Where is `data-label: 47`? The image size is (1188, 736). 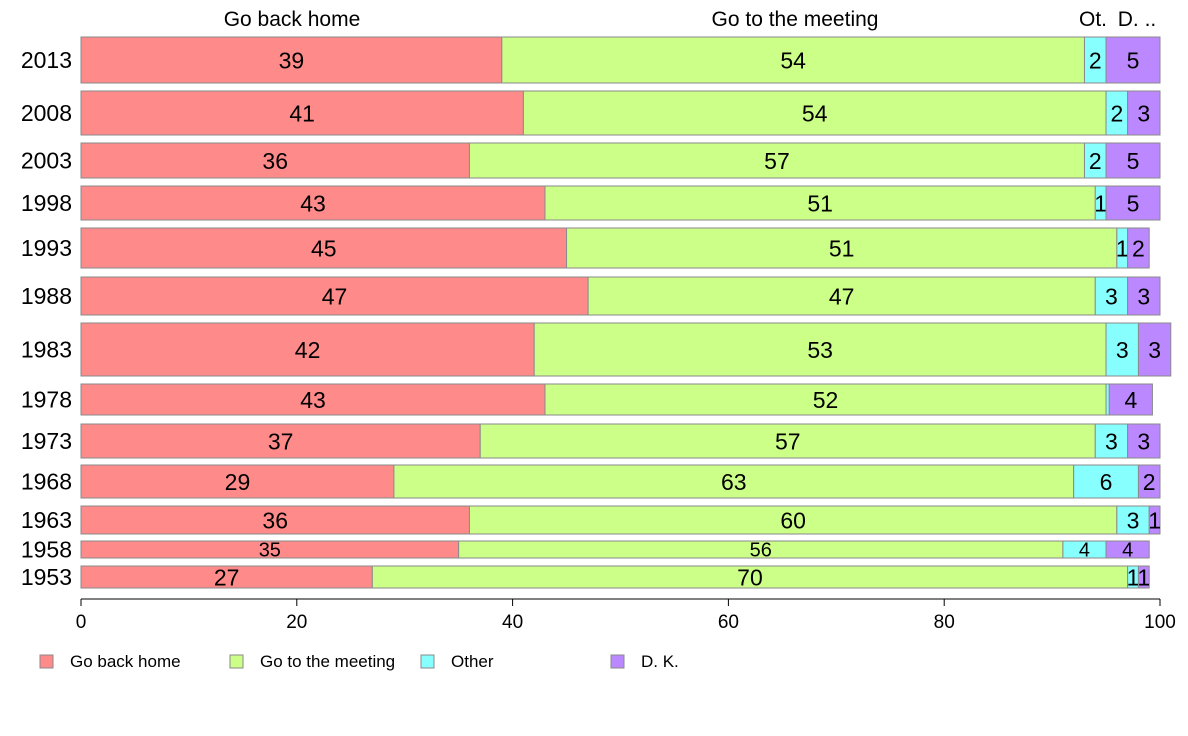 data-label: 47 is located at coordinates (335, 296).